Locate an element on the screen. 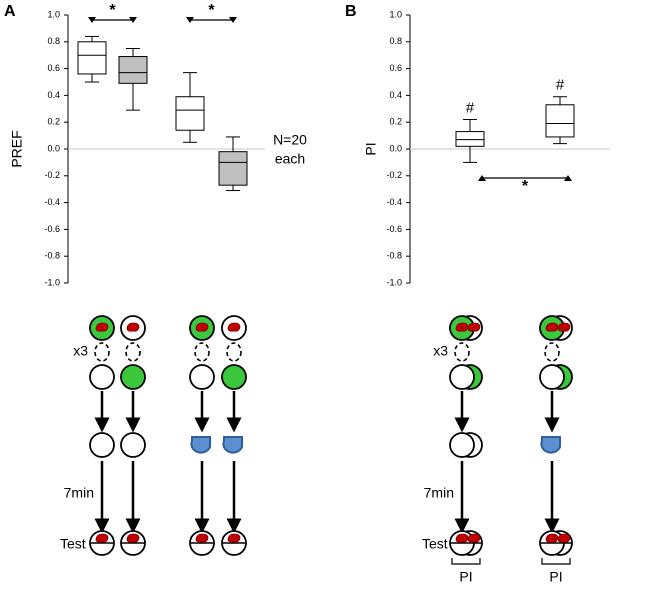 The width and height of the screenshot is (647, 591). panel-label: A is located at coordinates (10, 11).